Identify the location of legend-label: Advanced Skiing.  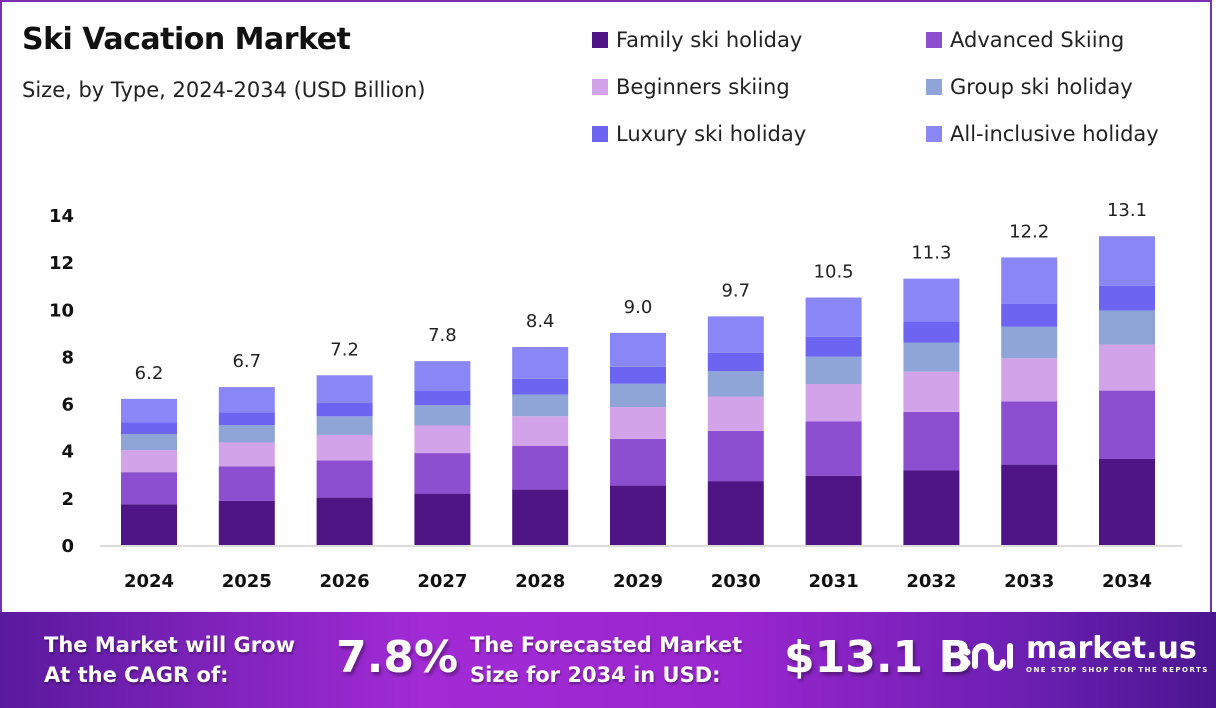
(1037, 40).